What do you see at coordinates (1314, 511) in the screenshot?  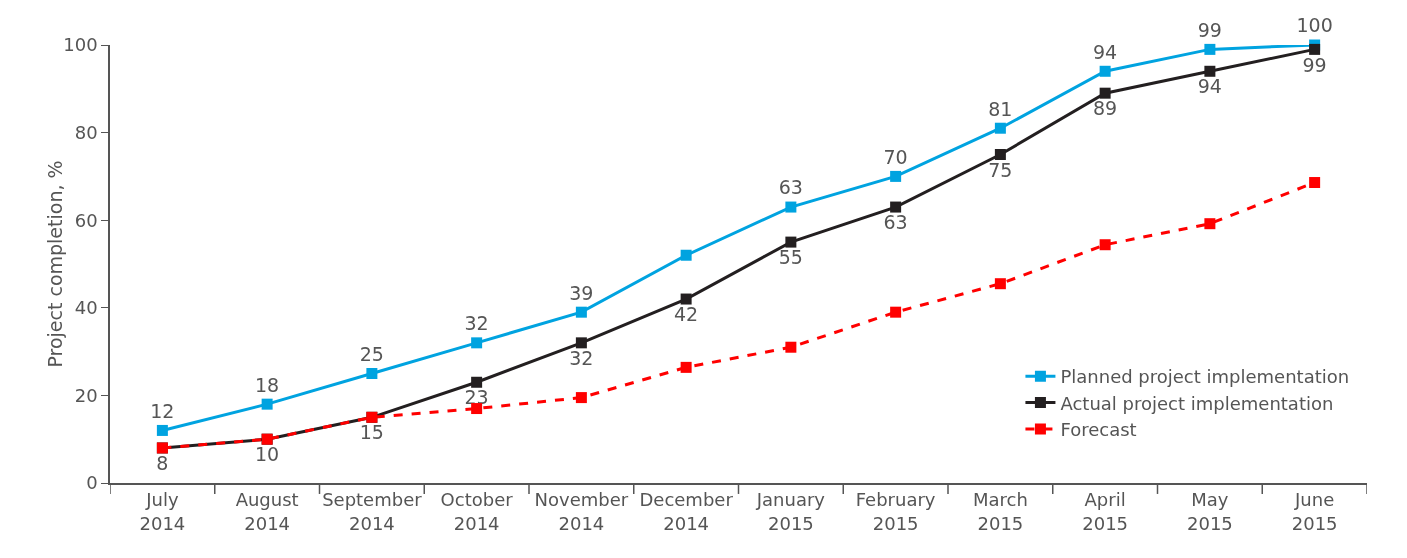 I see `x-tick-label: June 2015` at bounding box center [1314, 511].